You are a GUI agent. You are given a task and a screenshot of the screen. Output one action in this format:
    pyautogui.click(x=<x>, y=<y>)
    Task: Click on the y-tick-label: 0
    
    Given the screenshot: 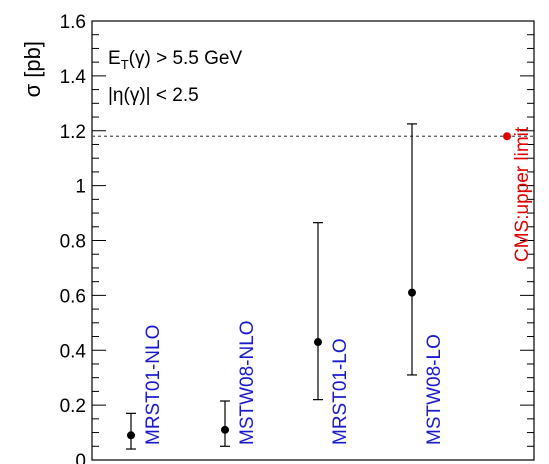 What is the action you would take?
    pyautogui.click(x=80, y=457)
    